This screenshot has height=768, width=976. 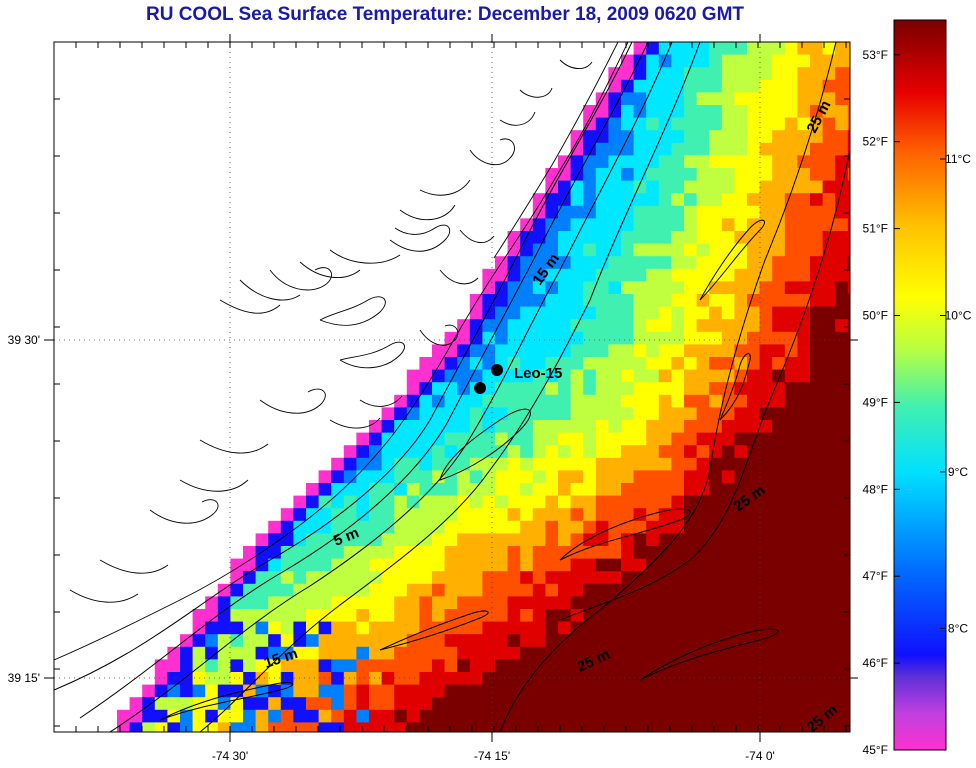 What do you see at coordinates (875, 229) in the screenshot?
I see `colorbar-f-label: 51°F` at bounding box center [875, 229].